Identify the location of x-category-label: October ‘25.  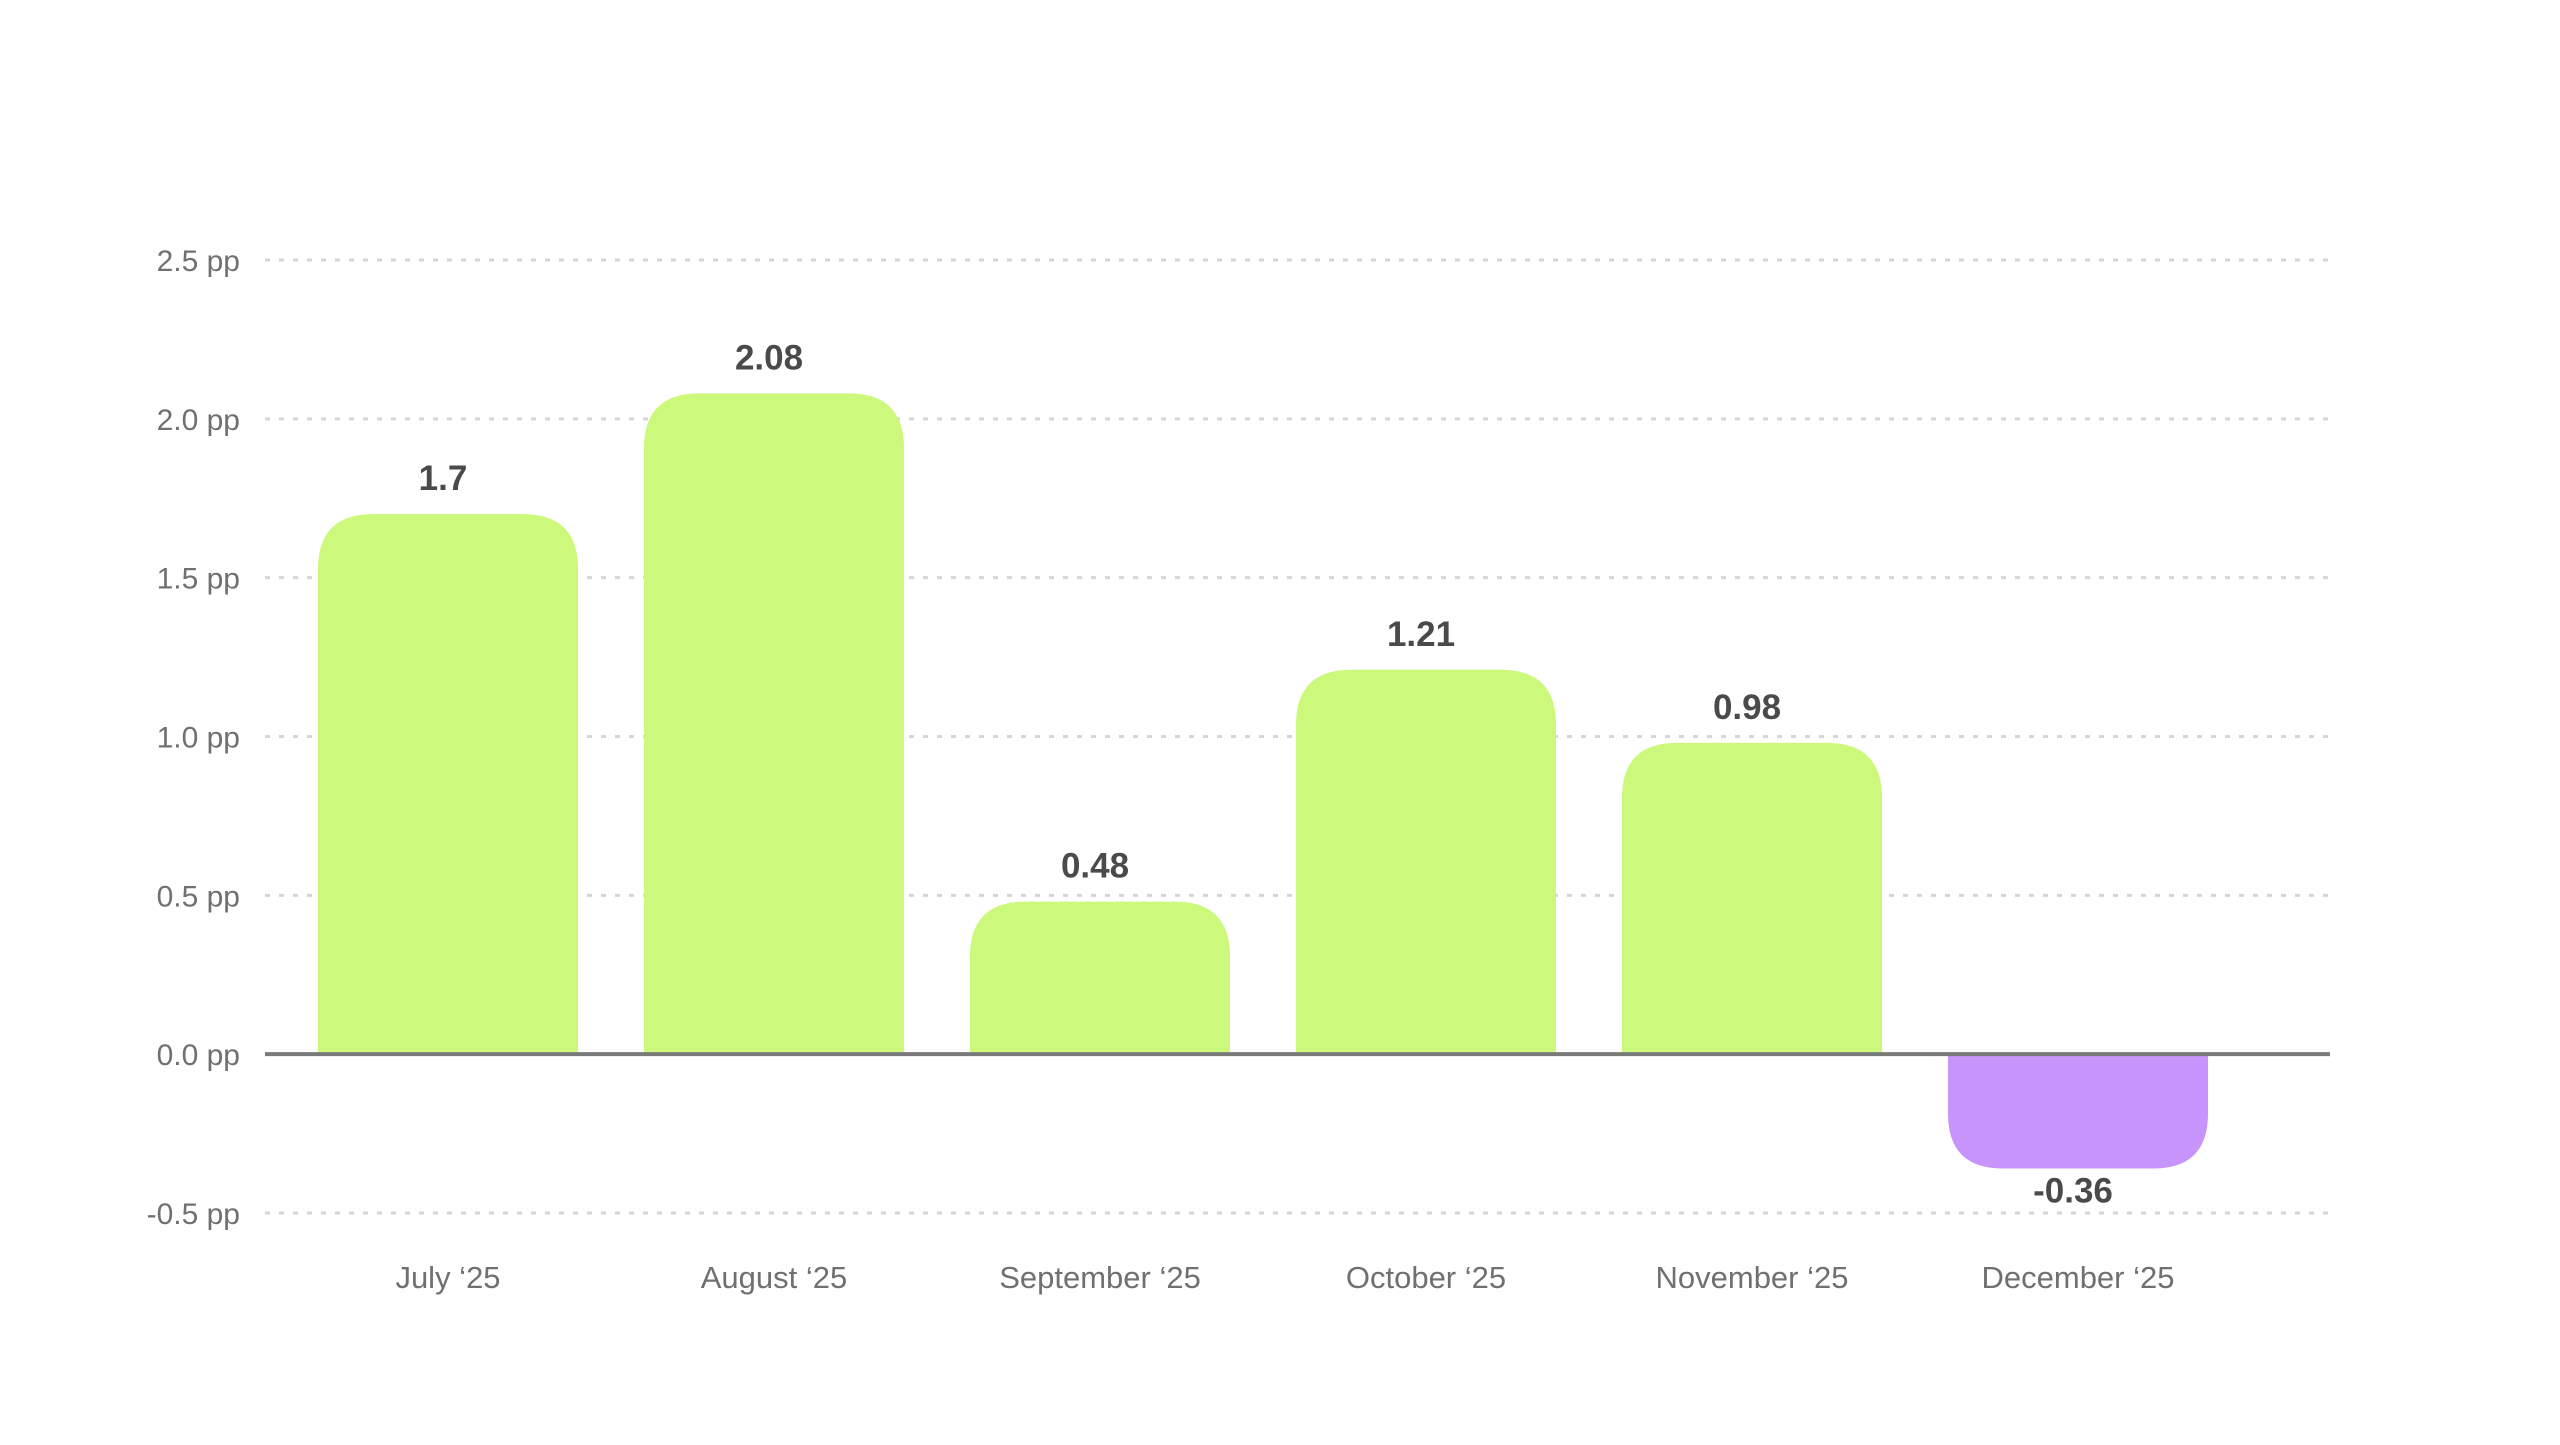
(1426, 1277).